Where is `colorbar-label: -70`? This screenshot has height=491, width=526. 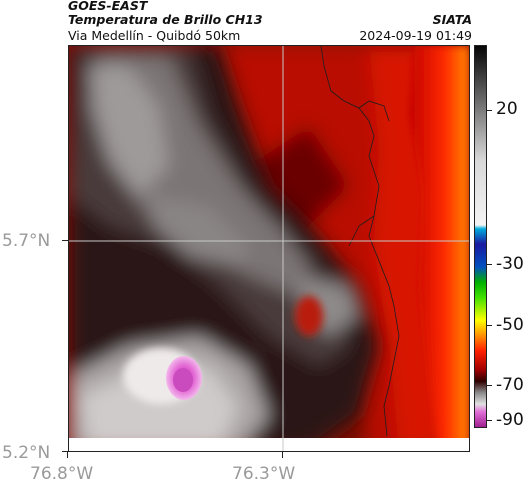
colorbar-label: -70 is located at coordinates (510, 385).